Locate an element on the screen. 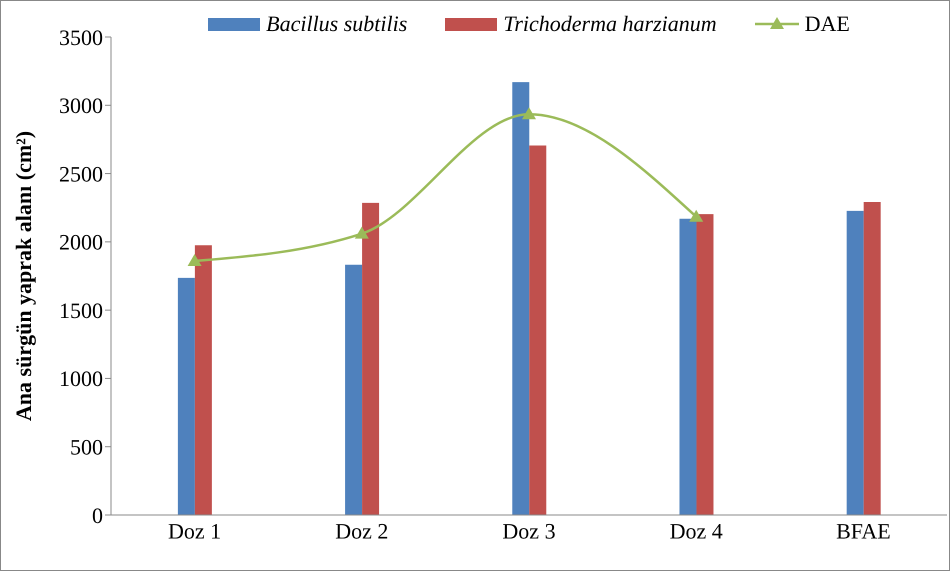 Image resolution: width=950 pixels, height=571 pixels. x-tick-label: Doz 4 is located at coordinates (696, 531).